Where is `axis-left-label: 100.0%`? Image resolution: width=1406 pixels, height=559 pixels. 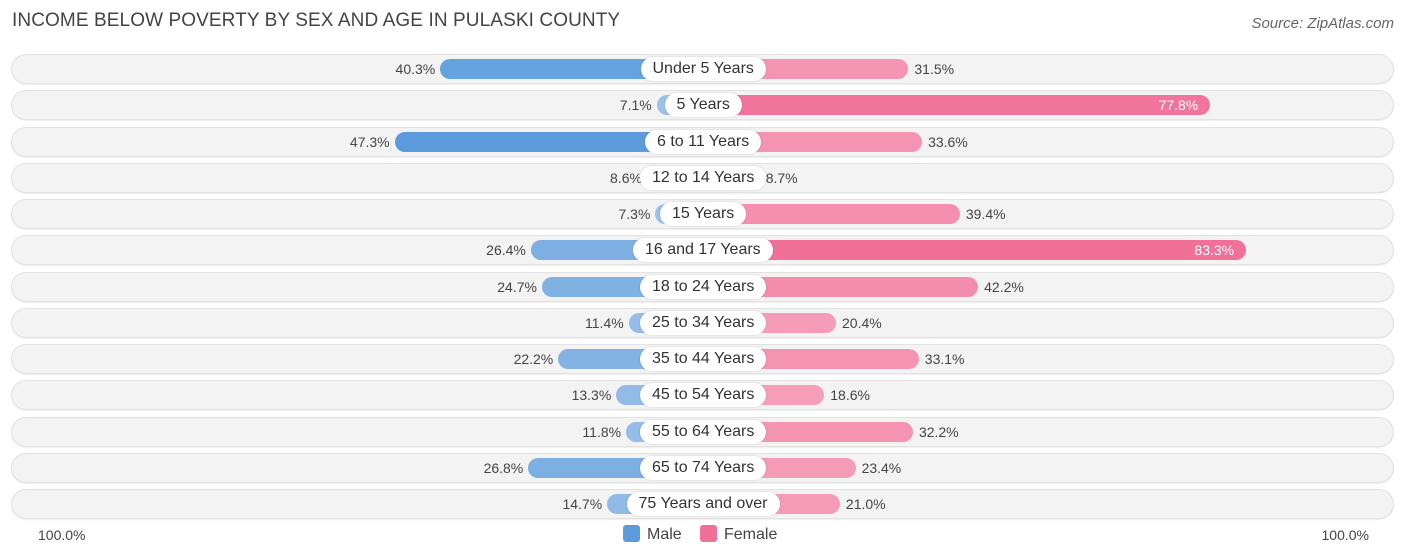
axis-left-label: 100.0% is located at coordinates (62, 535).